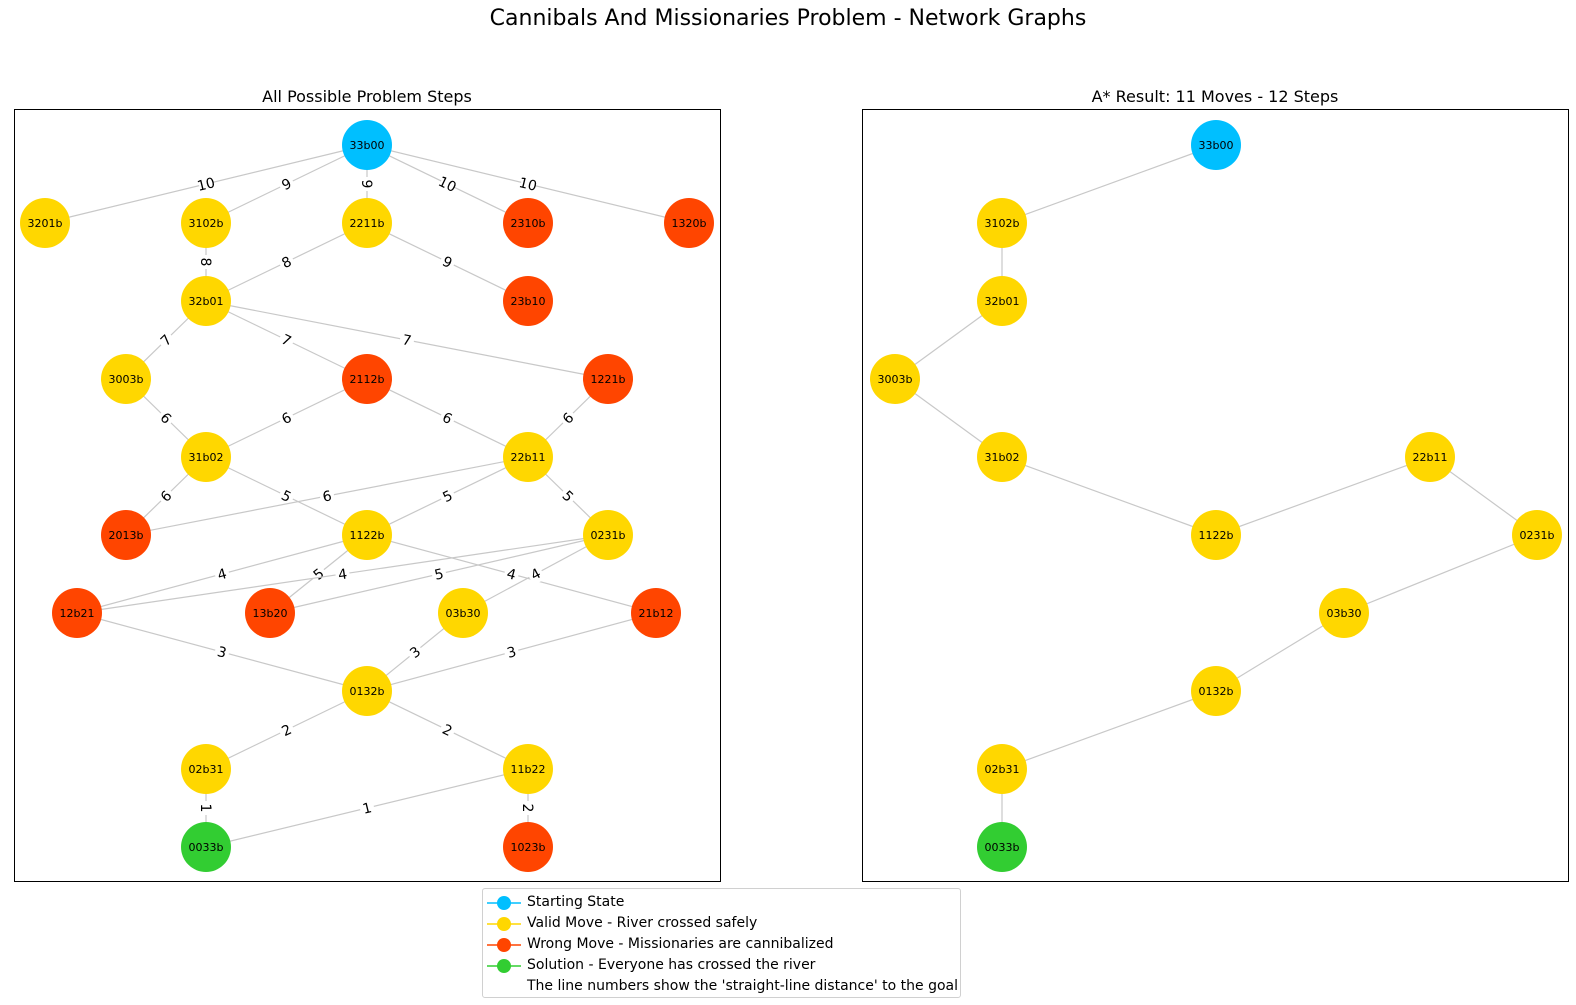  I want to click on right-node: 02b31, so click(1002, 769).